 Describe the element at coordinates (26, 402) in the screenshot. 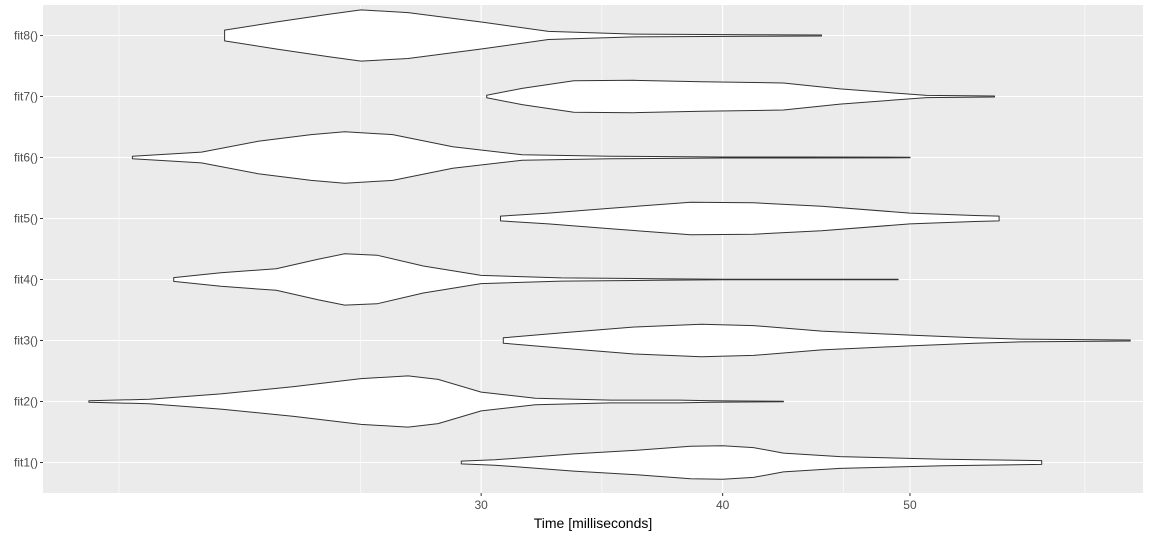

I see `y-tick-label: fit2()` at that location.